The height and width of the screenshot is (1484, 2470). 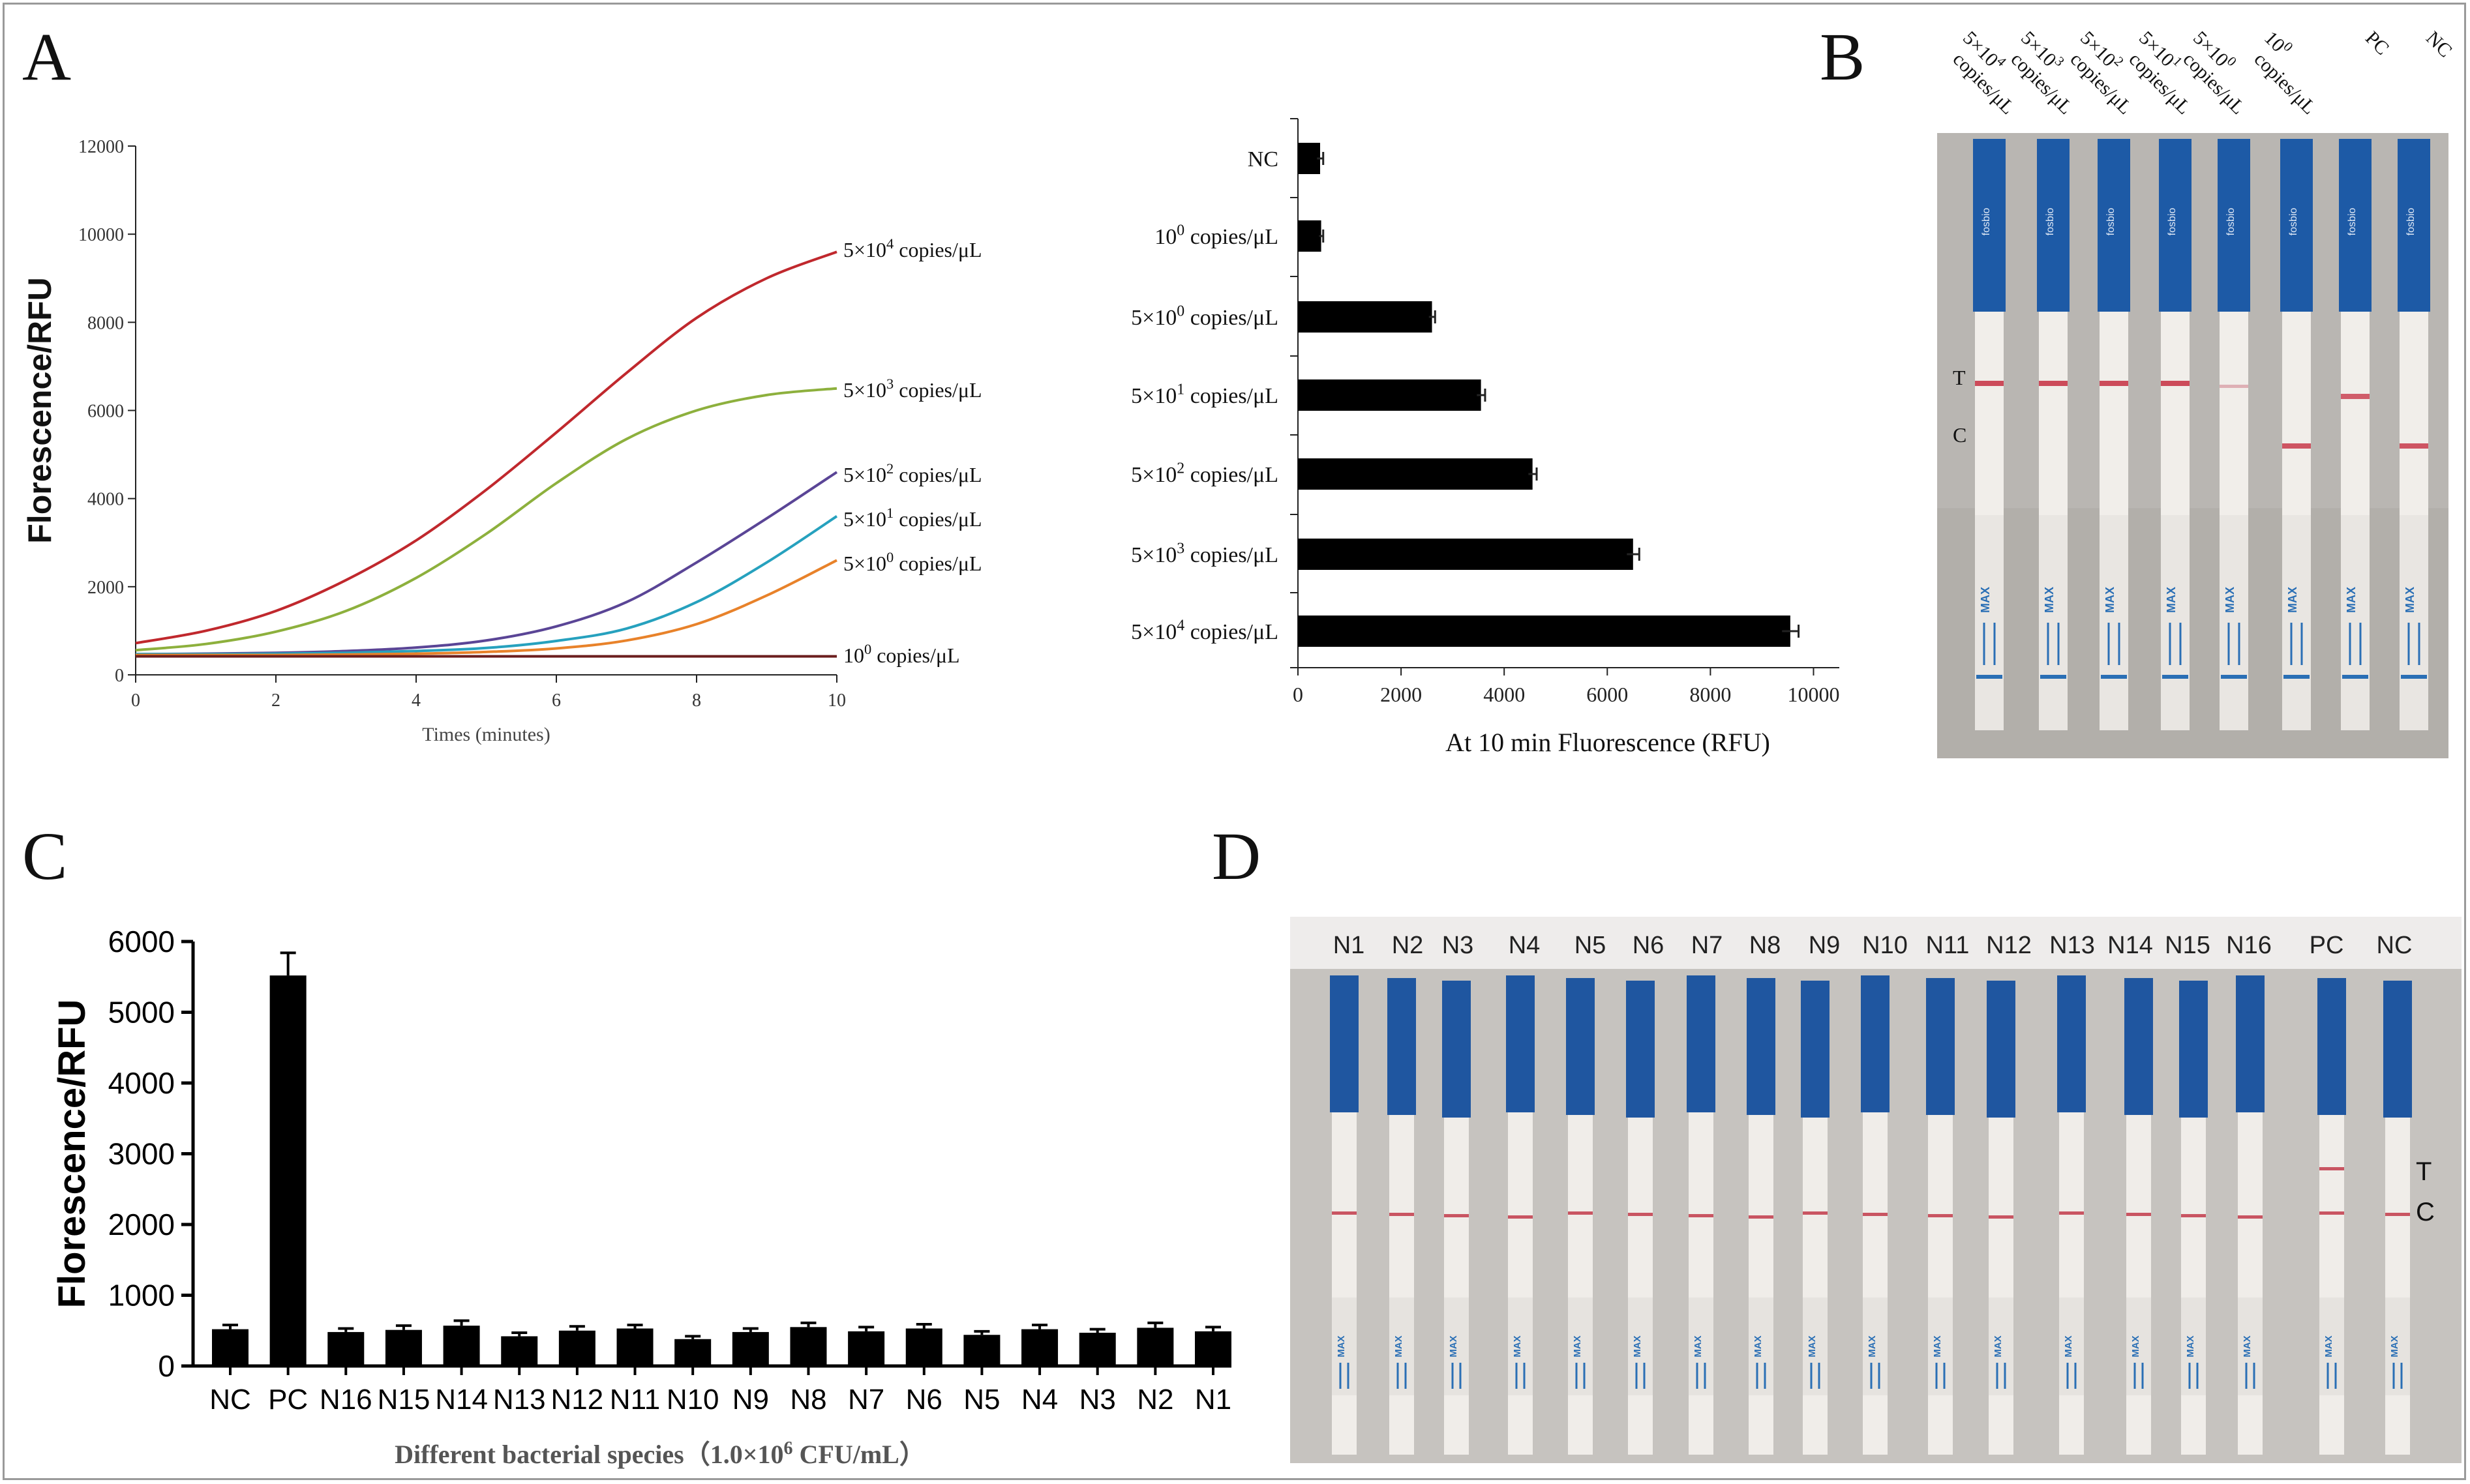 I want to click on series-label: 5×100 copies/μL, so click(x=912, y=562).